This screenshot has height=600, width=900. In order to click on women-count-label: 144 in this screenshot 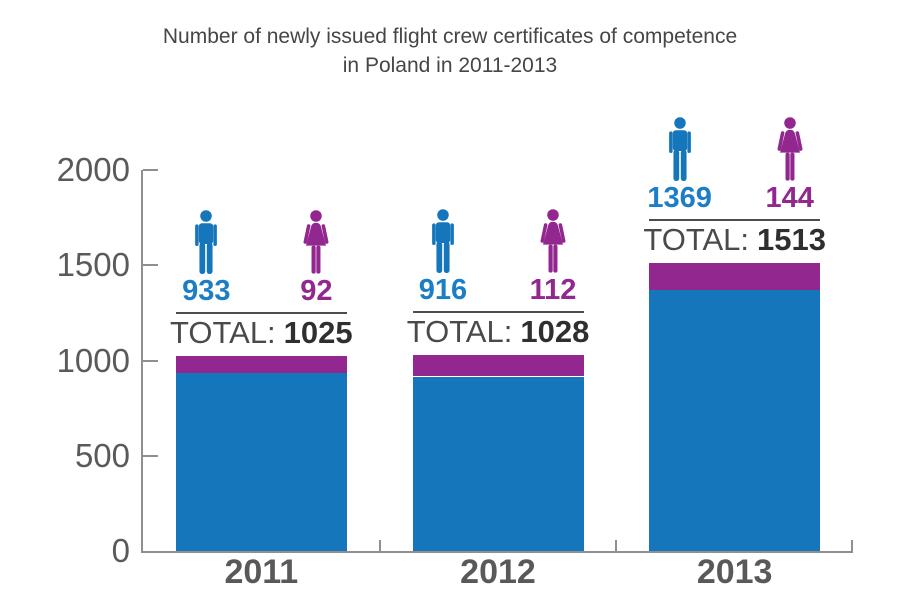, I will do `click(789, 197)`.